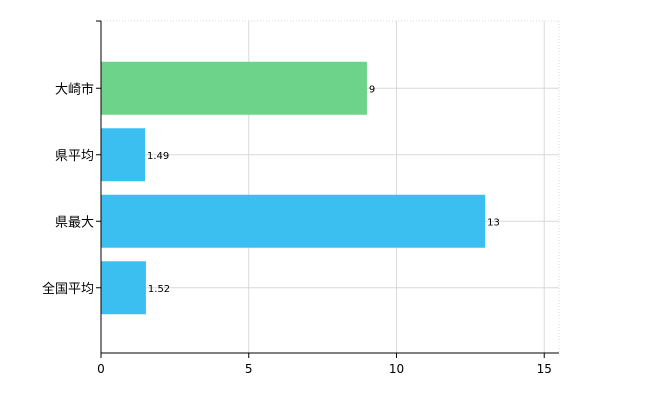 The image size is (650, 400). What do you see at coordinates (101, 369) in the screenshot?
I see `x-tick-label: 0` at bounding box center [101, 369].